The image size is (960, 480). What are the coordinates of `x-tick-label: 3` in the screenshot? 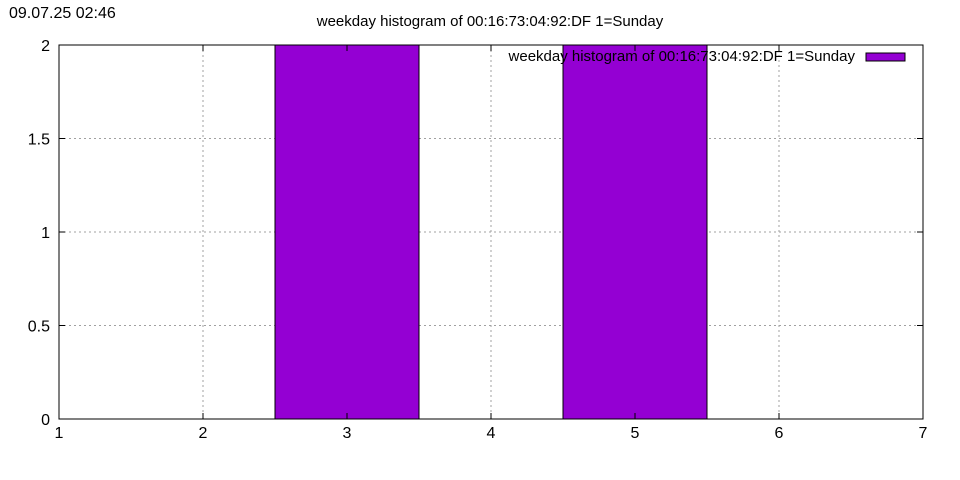 It's located at (347, 433).